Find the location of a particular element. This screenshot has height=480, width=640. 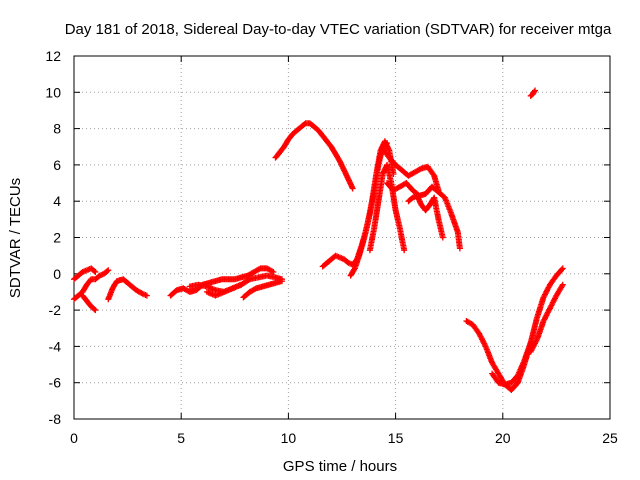

y-tick-label: 12 is located at coordinates (53, 56).